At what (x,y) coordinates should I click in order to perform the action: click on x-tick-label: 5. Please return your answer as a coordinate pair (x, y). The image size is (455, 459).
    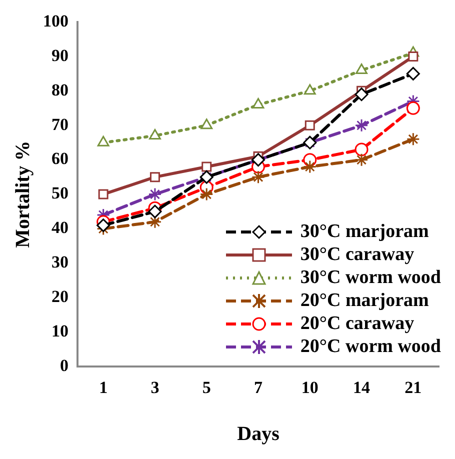
    Looking at the image, I should click on (206, 388).